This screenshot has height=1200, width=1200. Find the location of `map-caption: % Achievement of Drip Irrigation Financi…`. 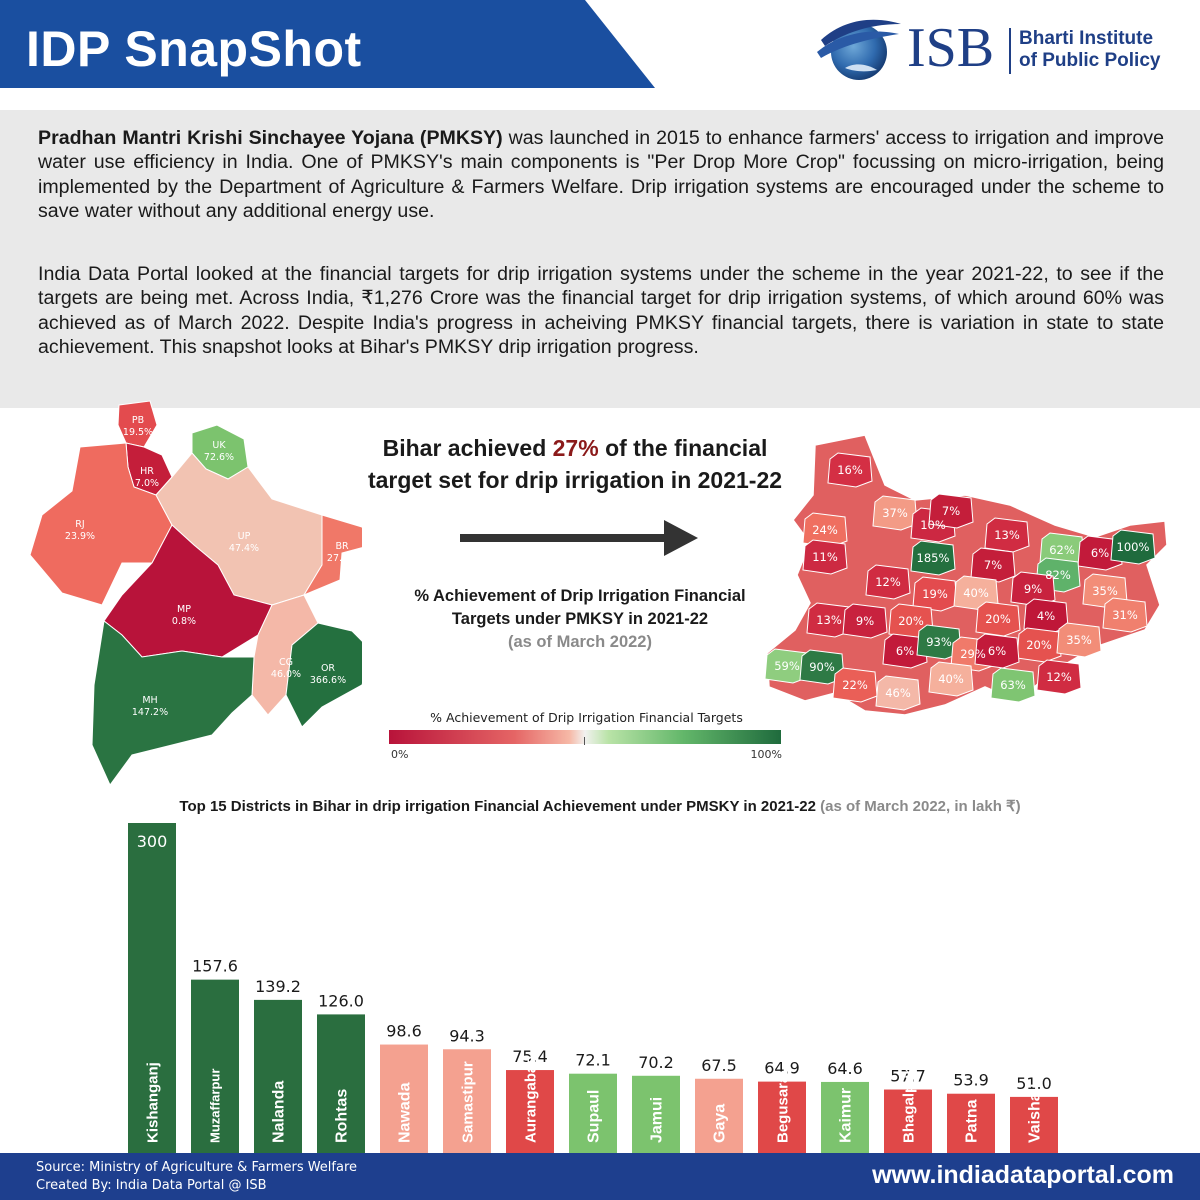

map-caption: % Achievement of Drip Irrigation Financi… is located at coordinates (580, 619).